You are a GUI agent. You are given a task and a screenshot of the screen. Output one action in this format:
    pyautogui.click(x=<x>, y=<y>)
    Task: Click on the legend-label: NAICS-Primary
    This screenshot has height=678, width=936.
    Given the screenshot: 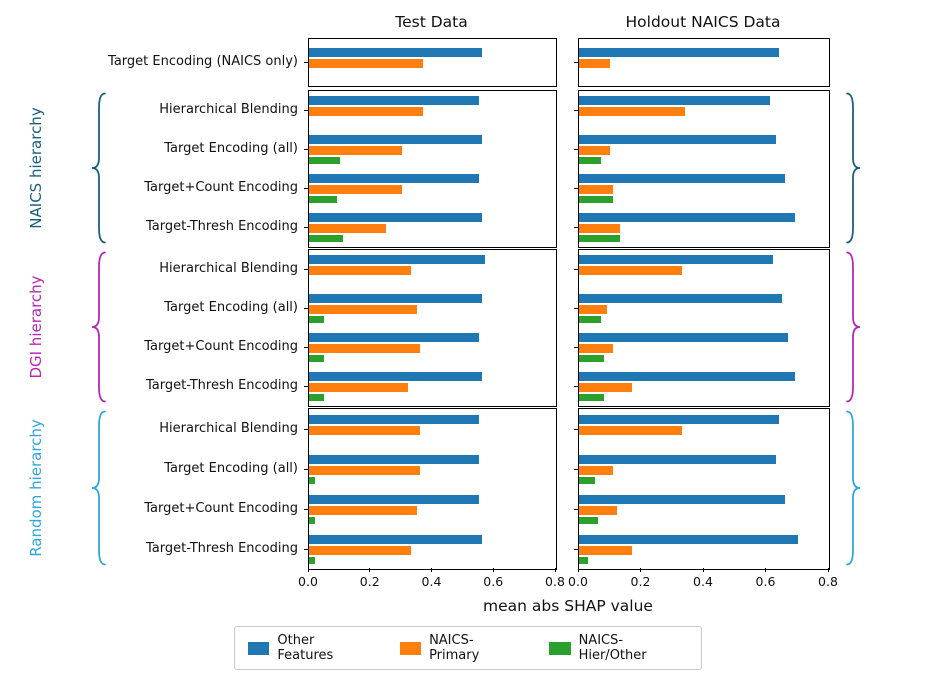 What is the action you would take?
    pyautogui.click(x=454, y=648)
    